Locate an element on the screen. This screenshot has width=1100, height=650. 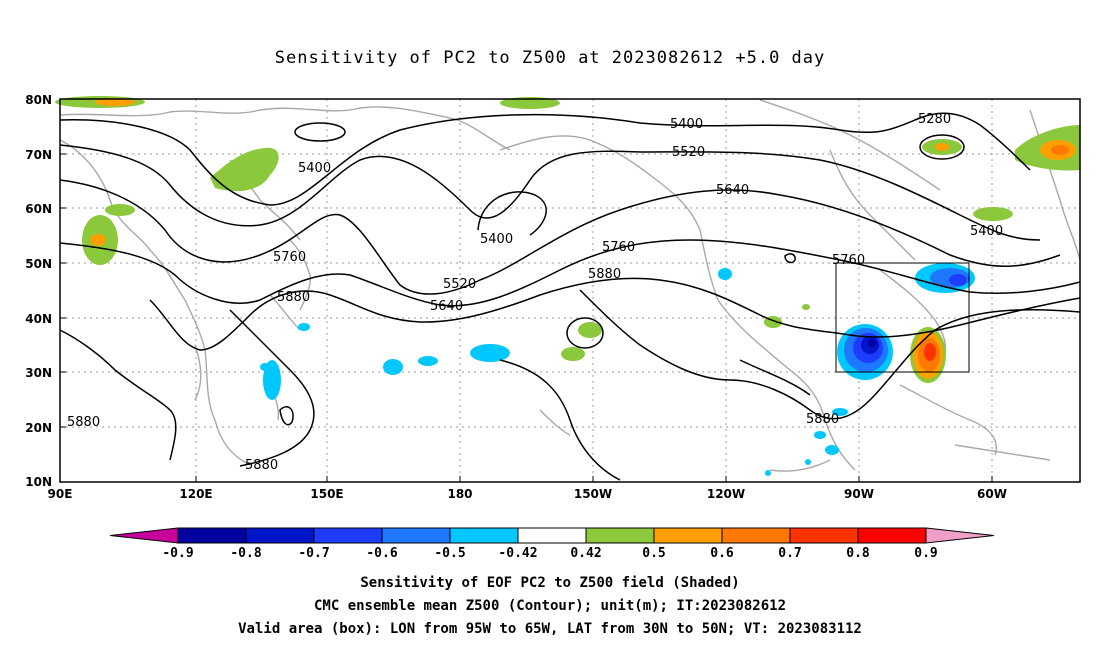
lat-label: 80N is located at coordinates (38, 100).